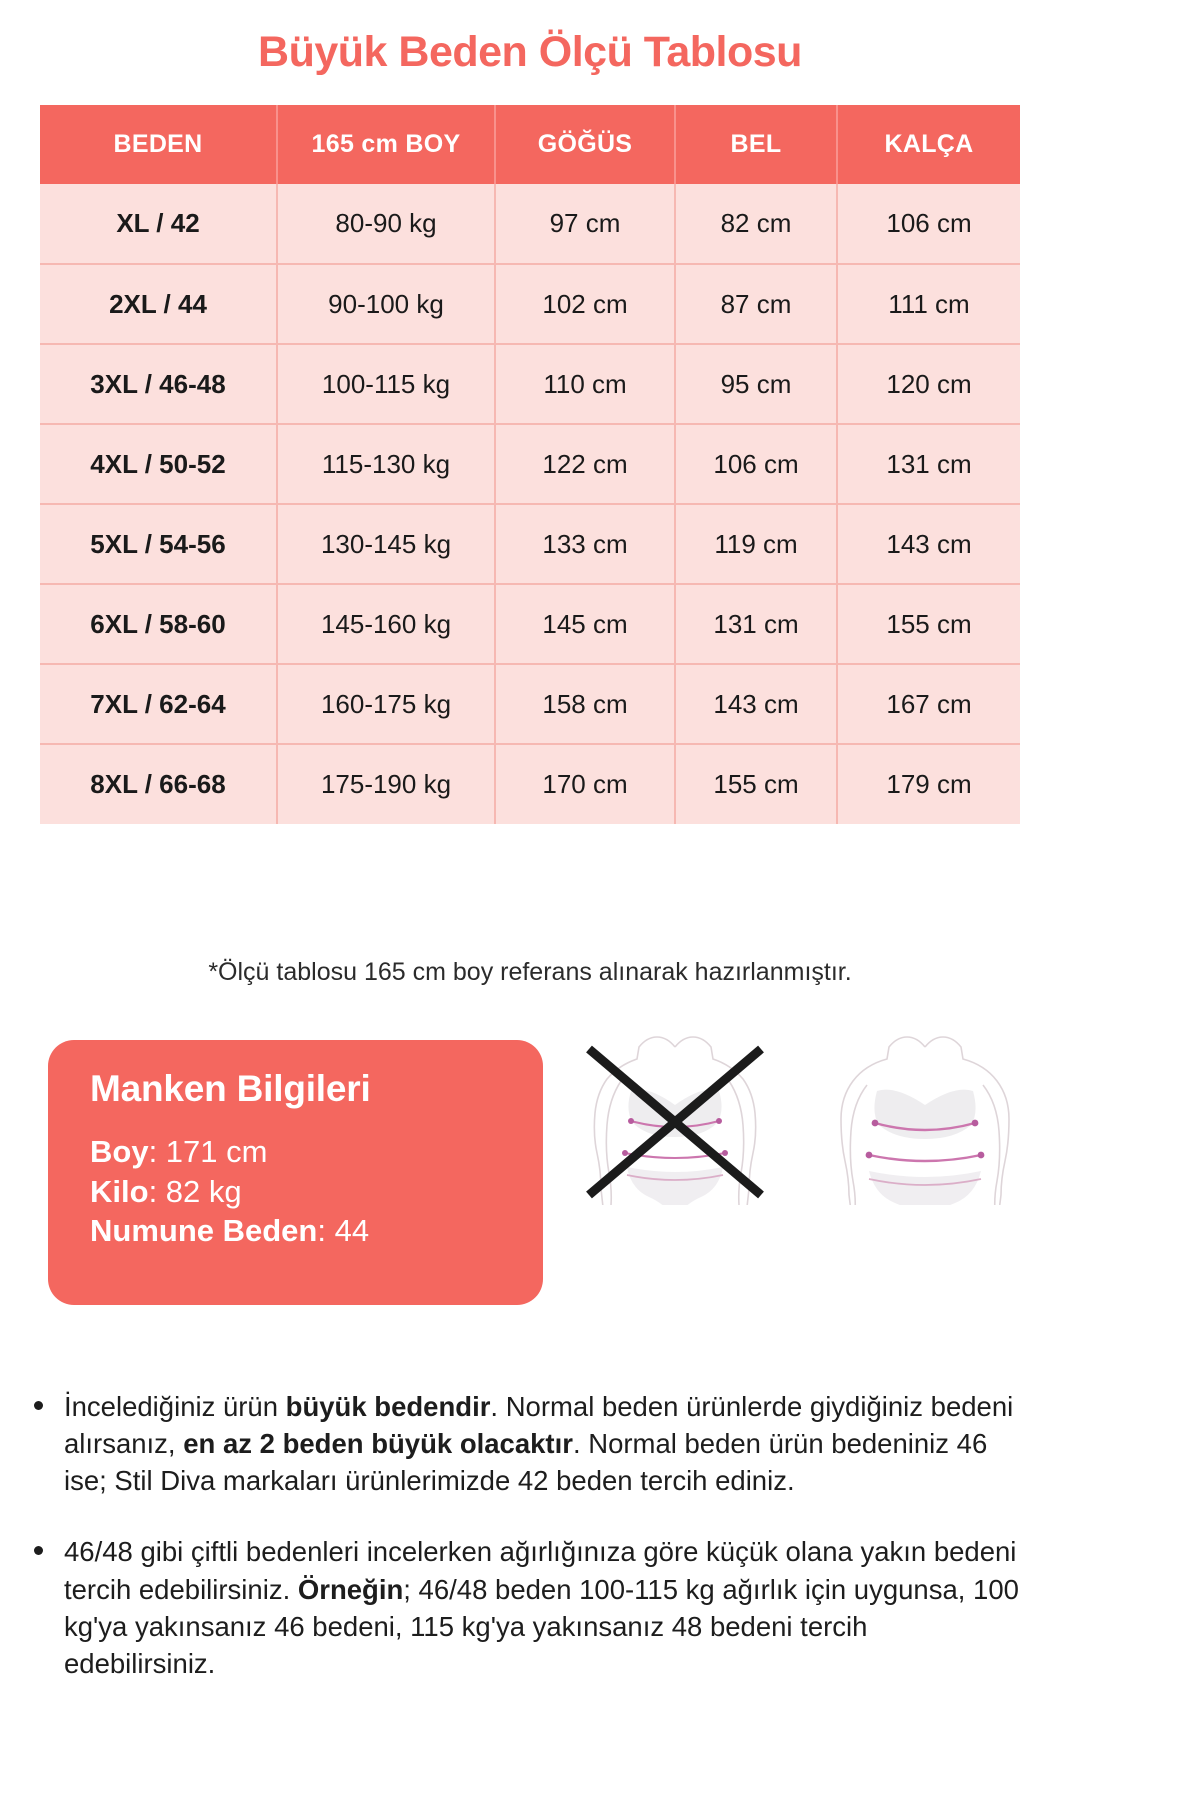 Image resolution: width=1200 pixels, height=1800 pixels. Describe the element at coordinates (585, 543) in the screenshot. I see `cell-gogus: 133 cm` at that location.